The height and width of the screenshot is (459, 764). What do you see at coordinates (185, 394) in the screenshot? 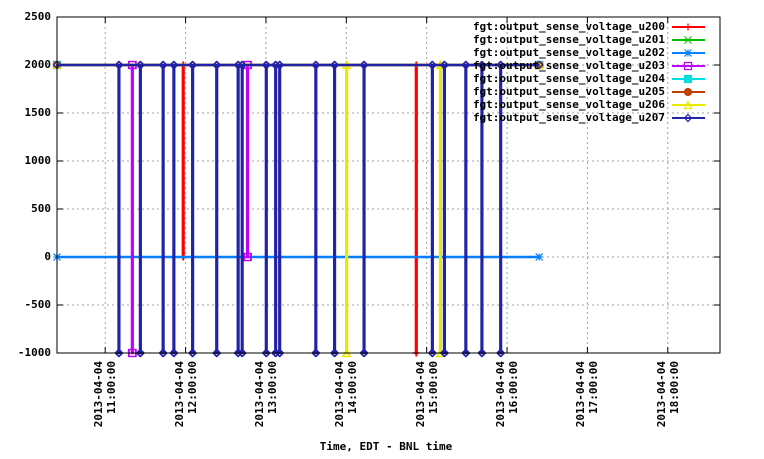
I see `x-tick-label: 2013-04-04 12:00:00` at bounding box center [185, 394].